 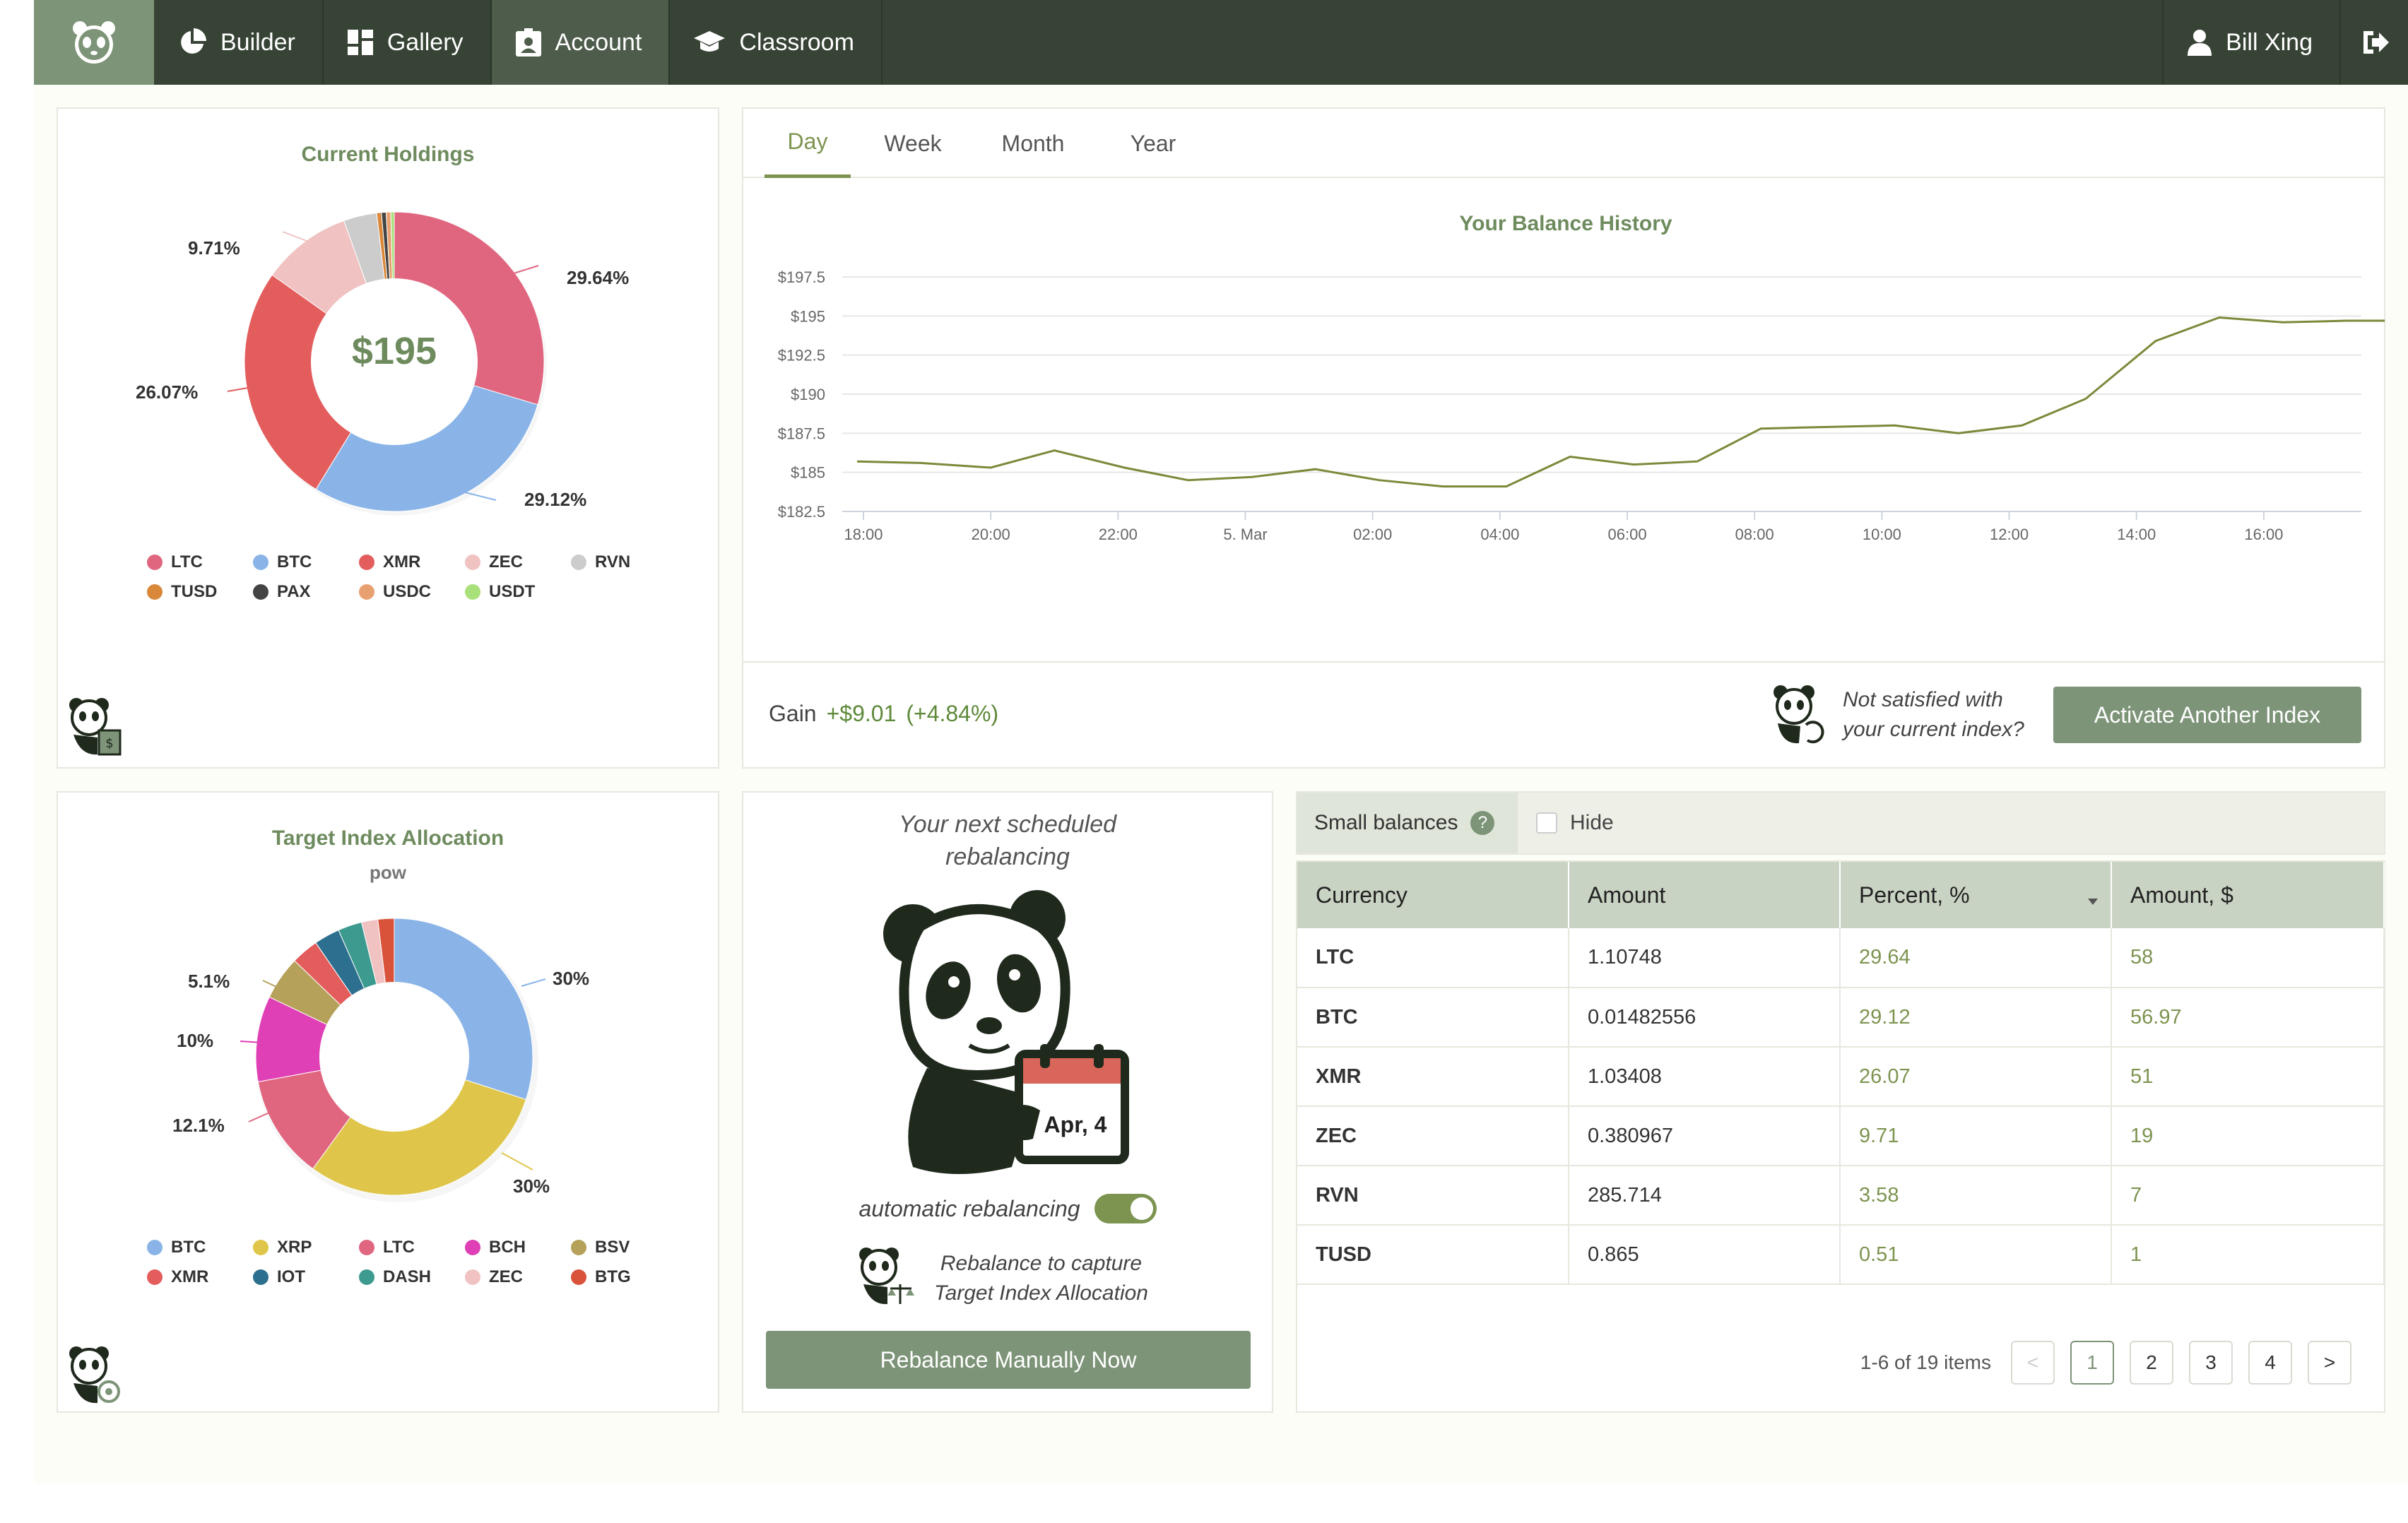 What do you see at coordinates (2248, 895) in the screenshot?
I see `col-amount-usd: Amount, $` at bounding box center [2248, 895].